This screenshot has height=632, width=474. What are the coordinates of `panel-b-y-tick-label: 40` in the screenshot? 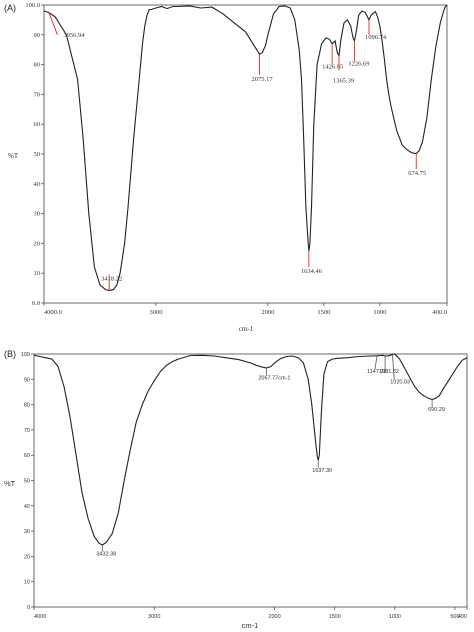 It's located at (27, 507).